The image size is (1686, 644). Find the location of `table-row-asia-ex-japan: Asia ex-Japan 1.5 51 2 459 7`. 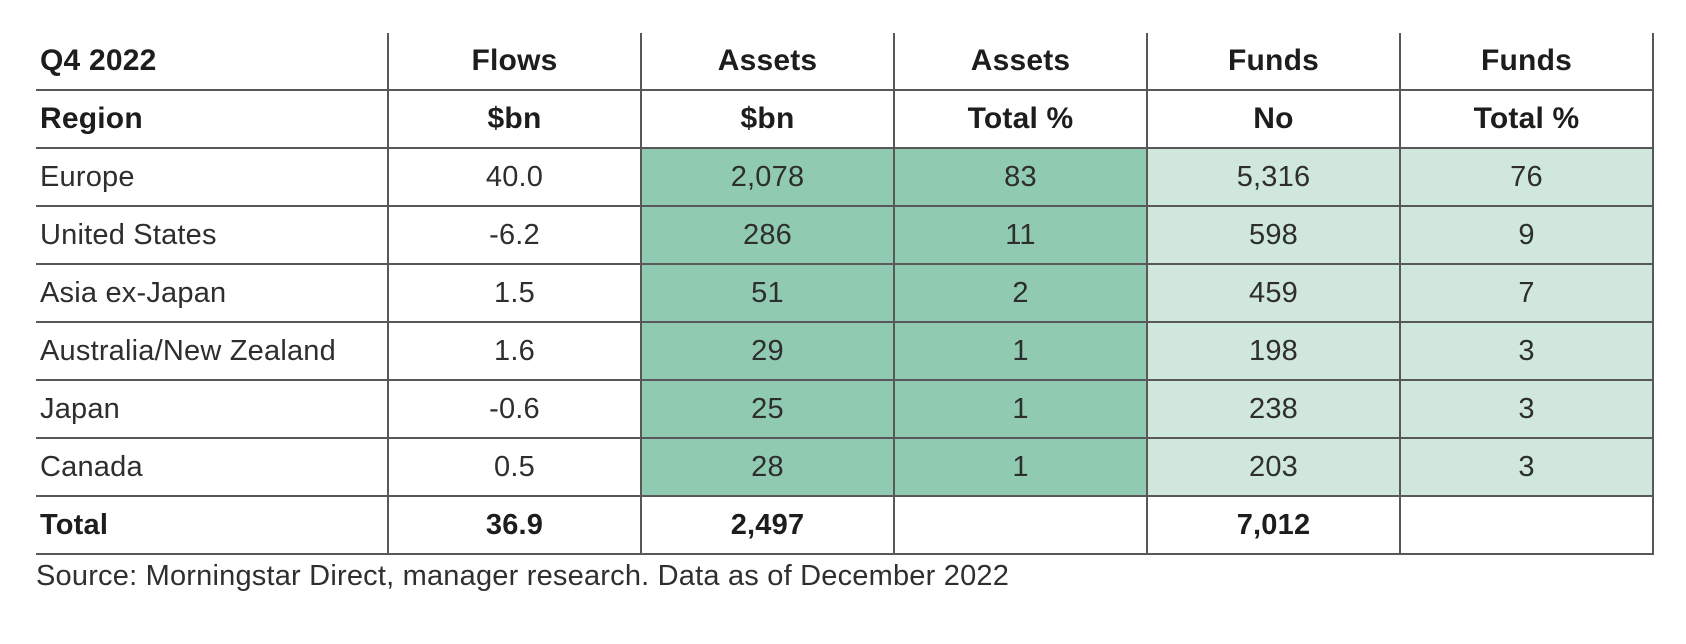

table-row-asia-ex-japan: Asia ex-Japan 1.5 51 2 459 7 is located at coordinates (845, 293).